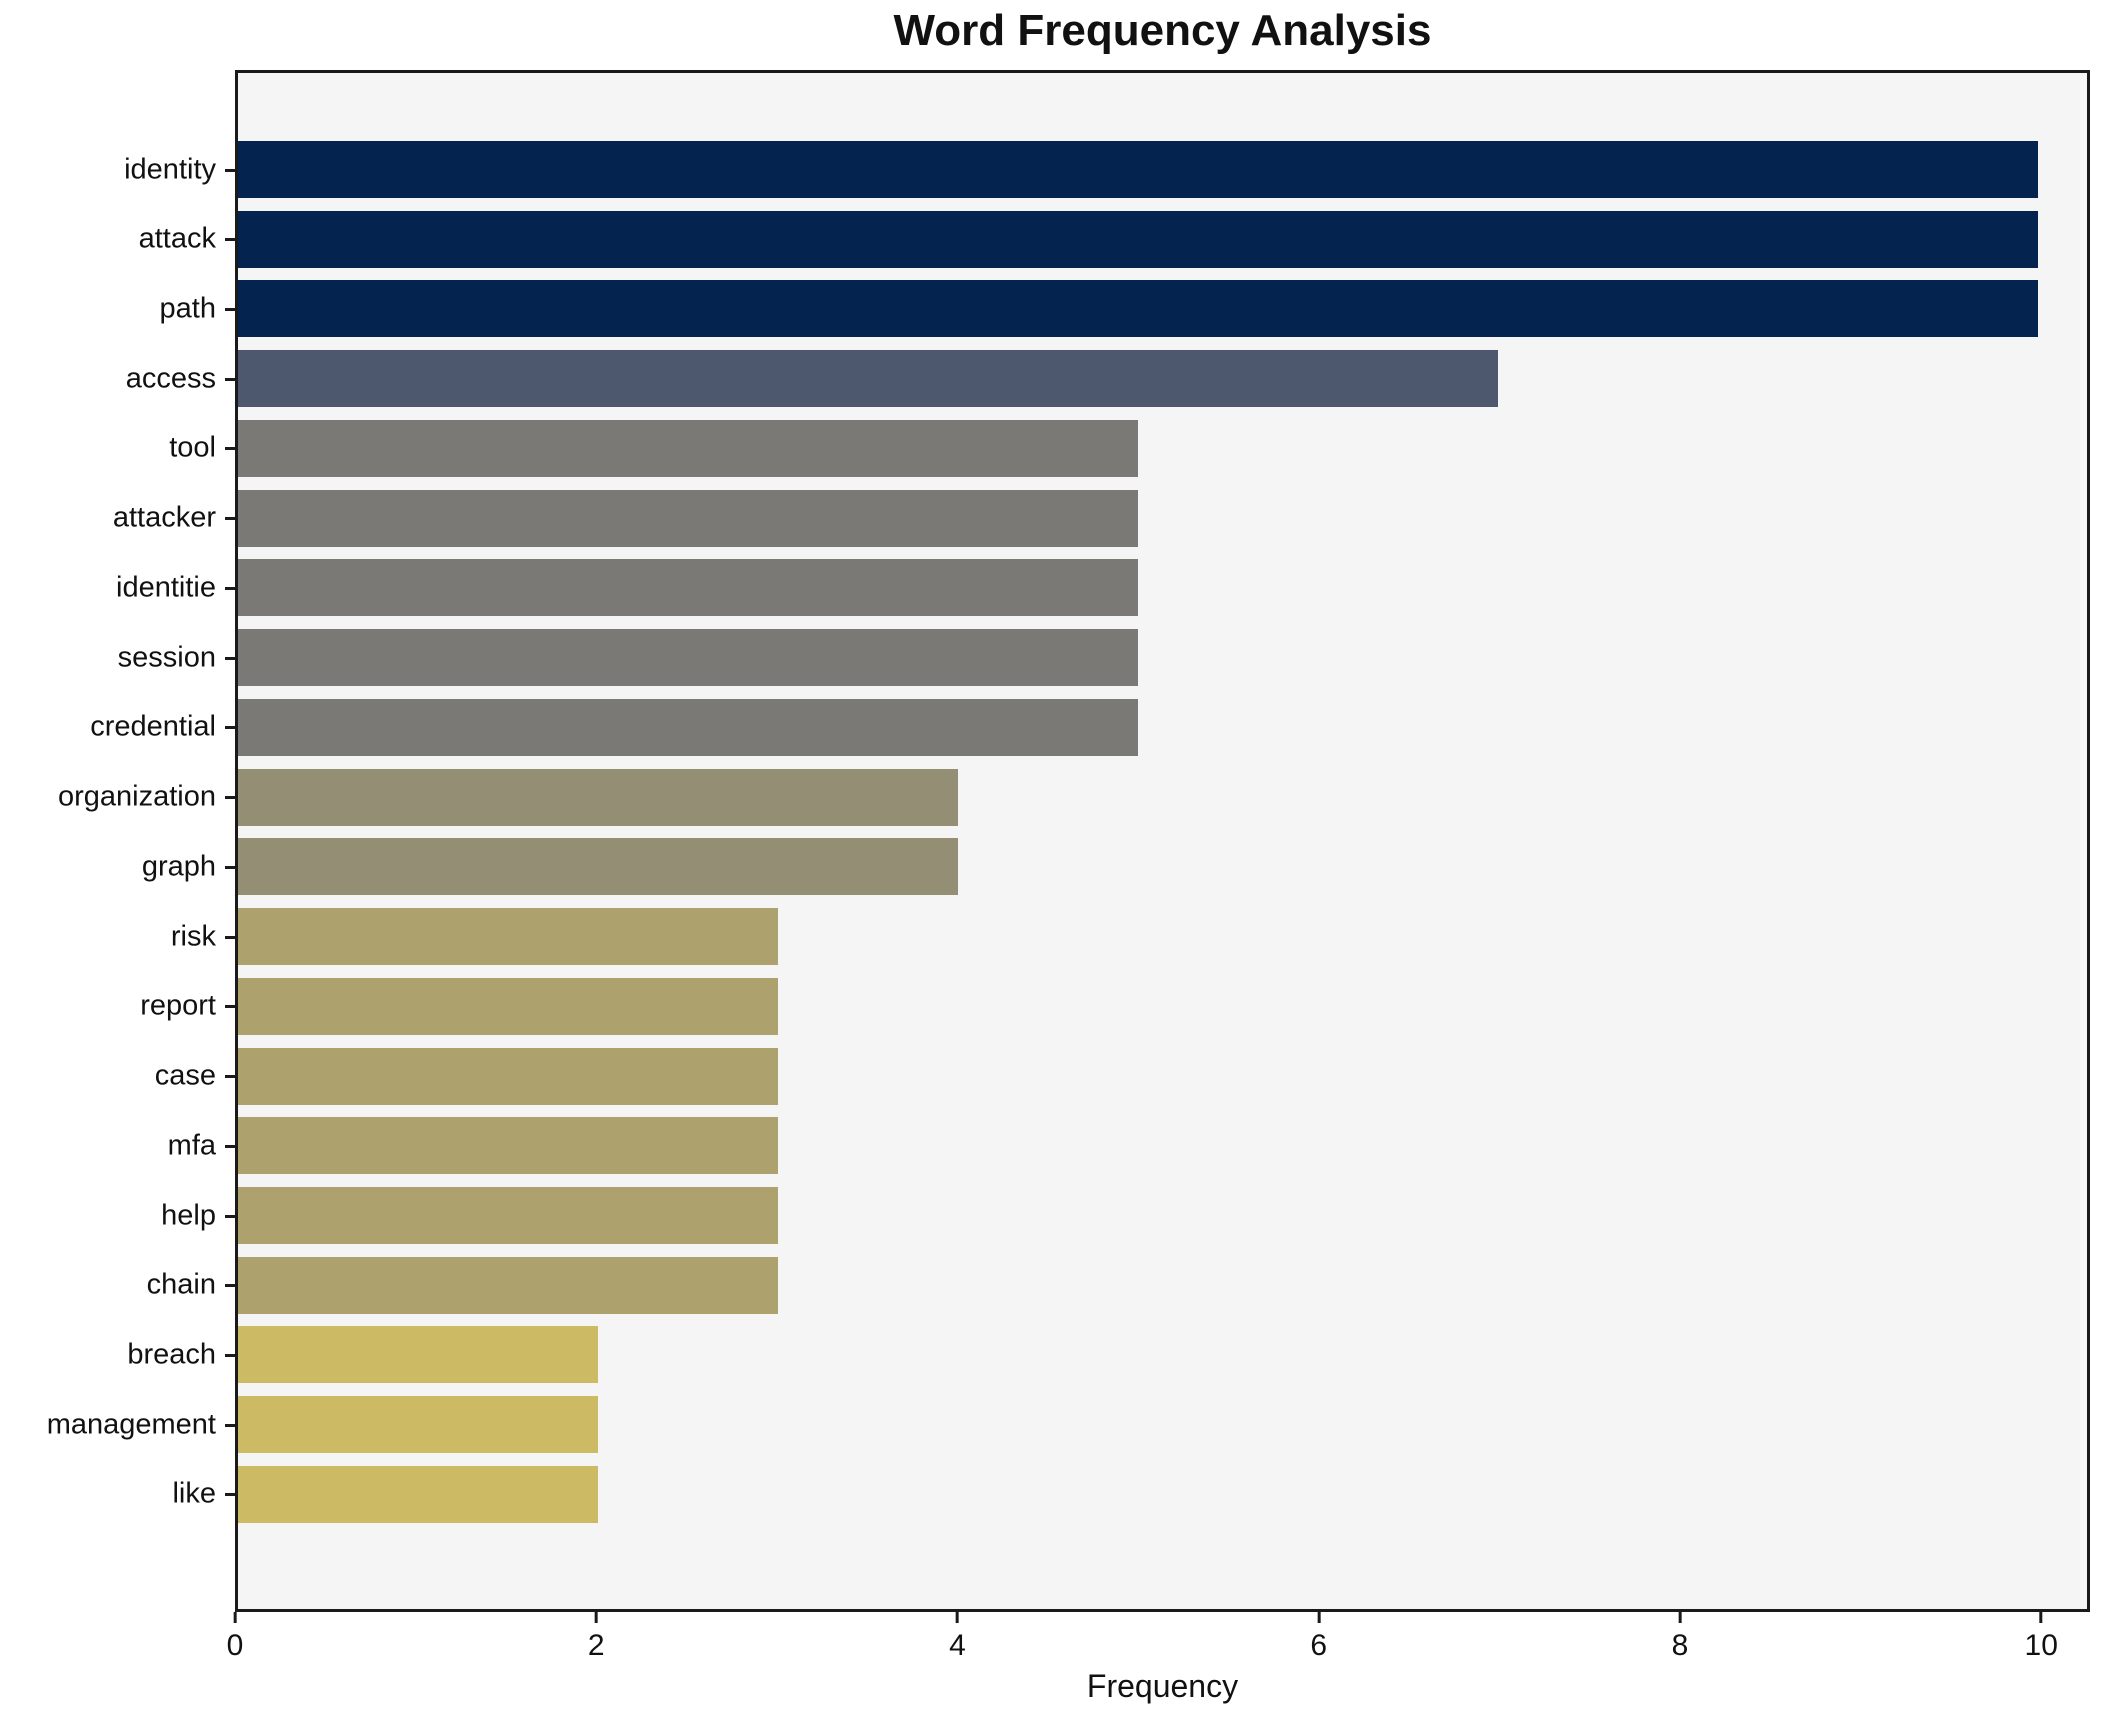 The height and width of the screenshot is (1722, 2114). Describe the element at coordinates (1107, 1355) in the screenshot. I see `bar-row: breach` at that location.